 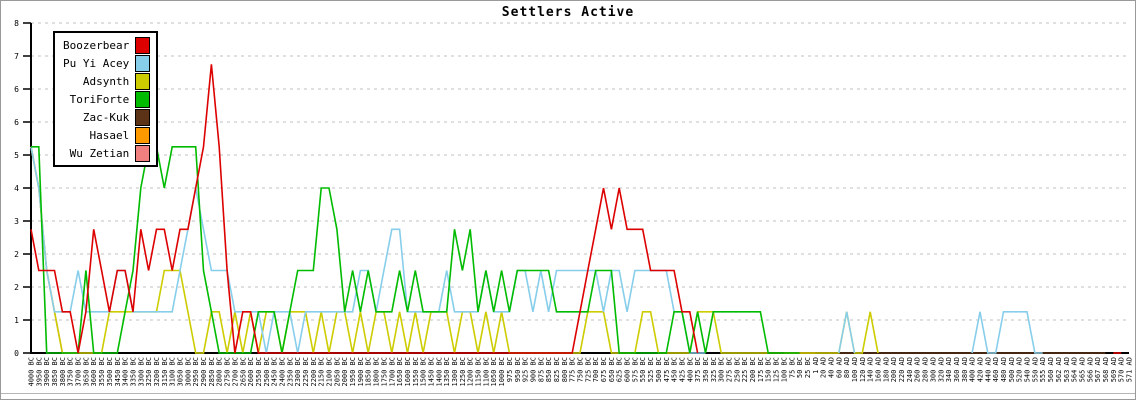 What do you see at coordinates (32, 372) in the screenshot?
I see `x-tick-label: 4000 BC` at bounding box center [32, 372].